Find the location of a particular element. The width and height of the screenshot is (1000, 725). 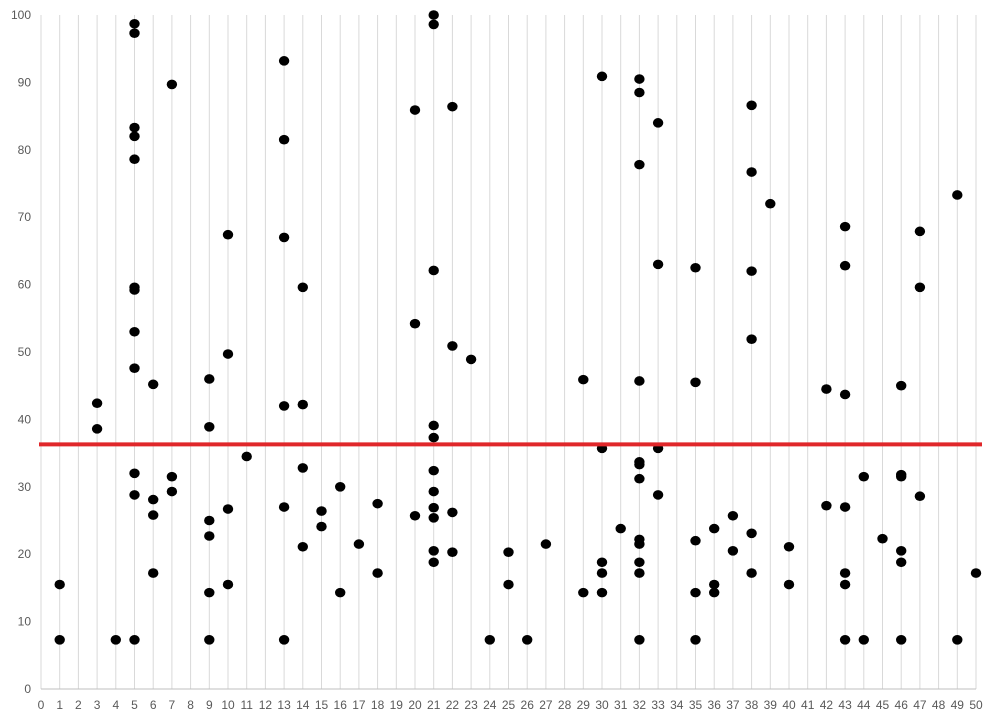

x-tick-label: 19 is located at coordinates (397, 705).